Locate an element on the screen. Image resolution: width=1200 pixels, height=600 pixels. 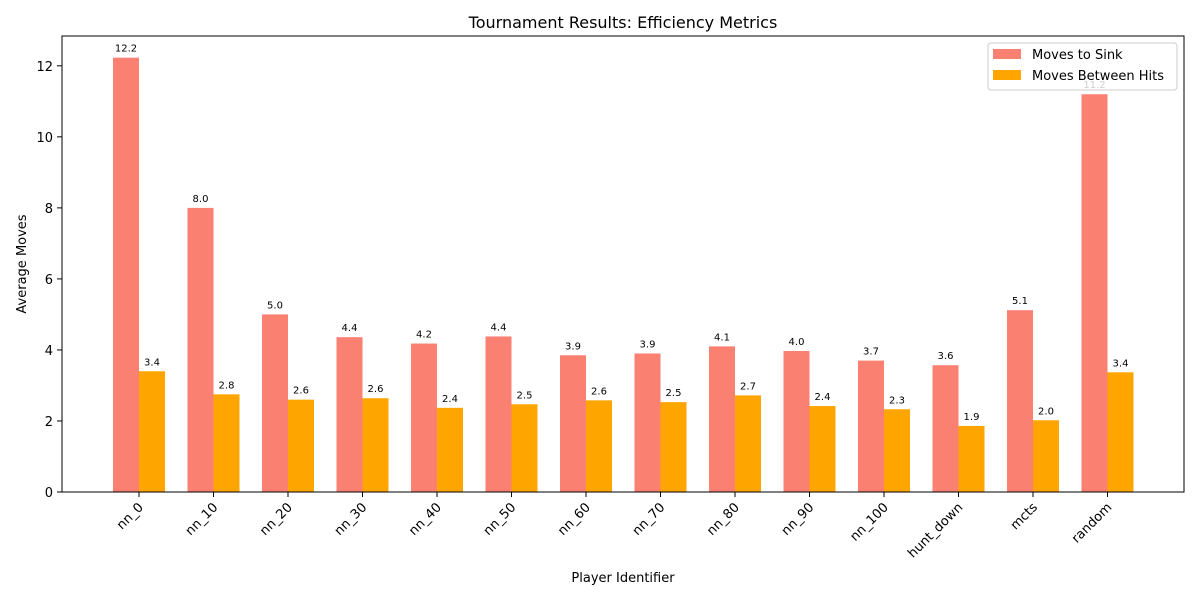
bar-value-label: 3.6 is located at coordinates (946, 356).